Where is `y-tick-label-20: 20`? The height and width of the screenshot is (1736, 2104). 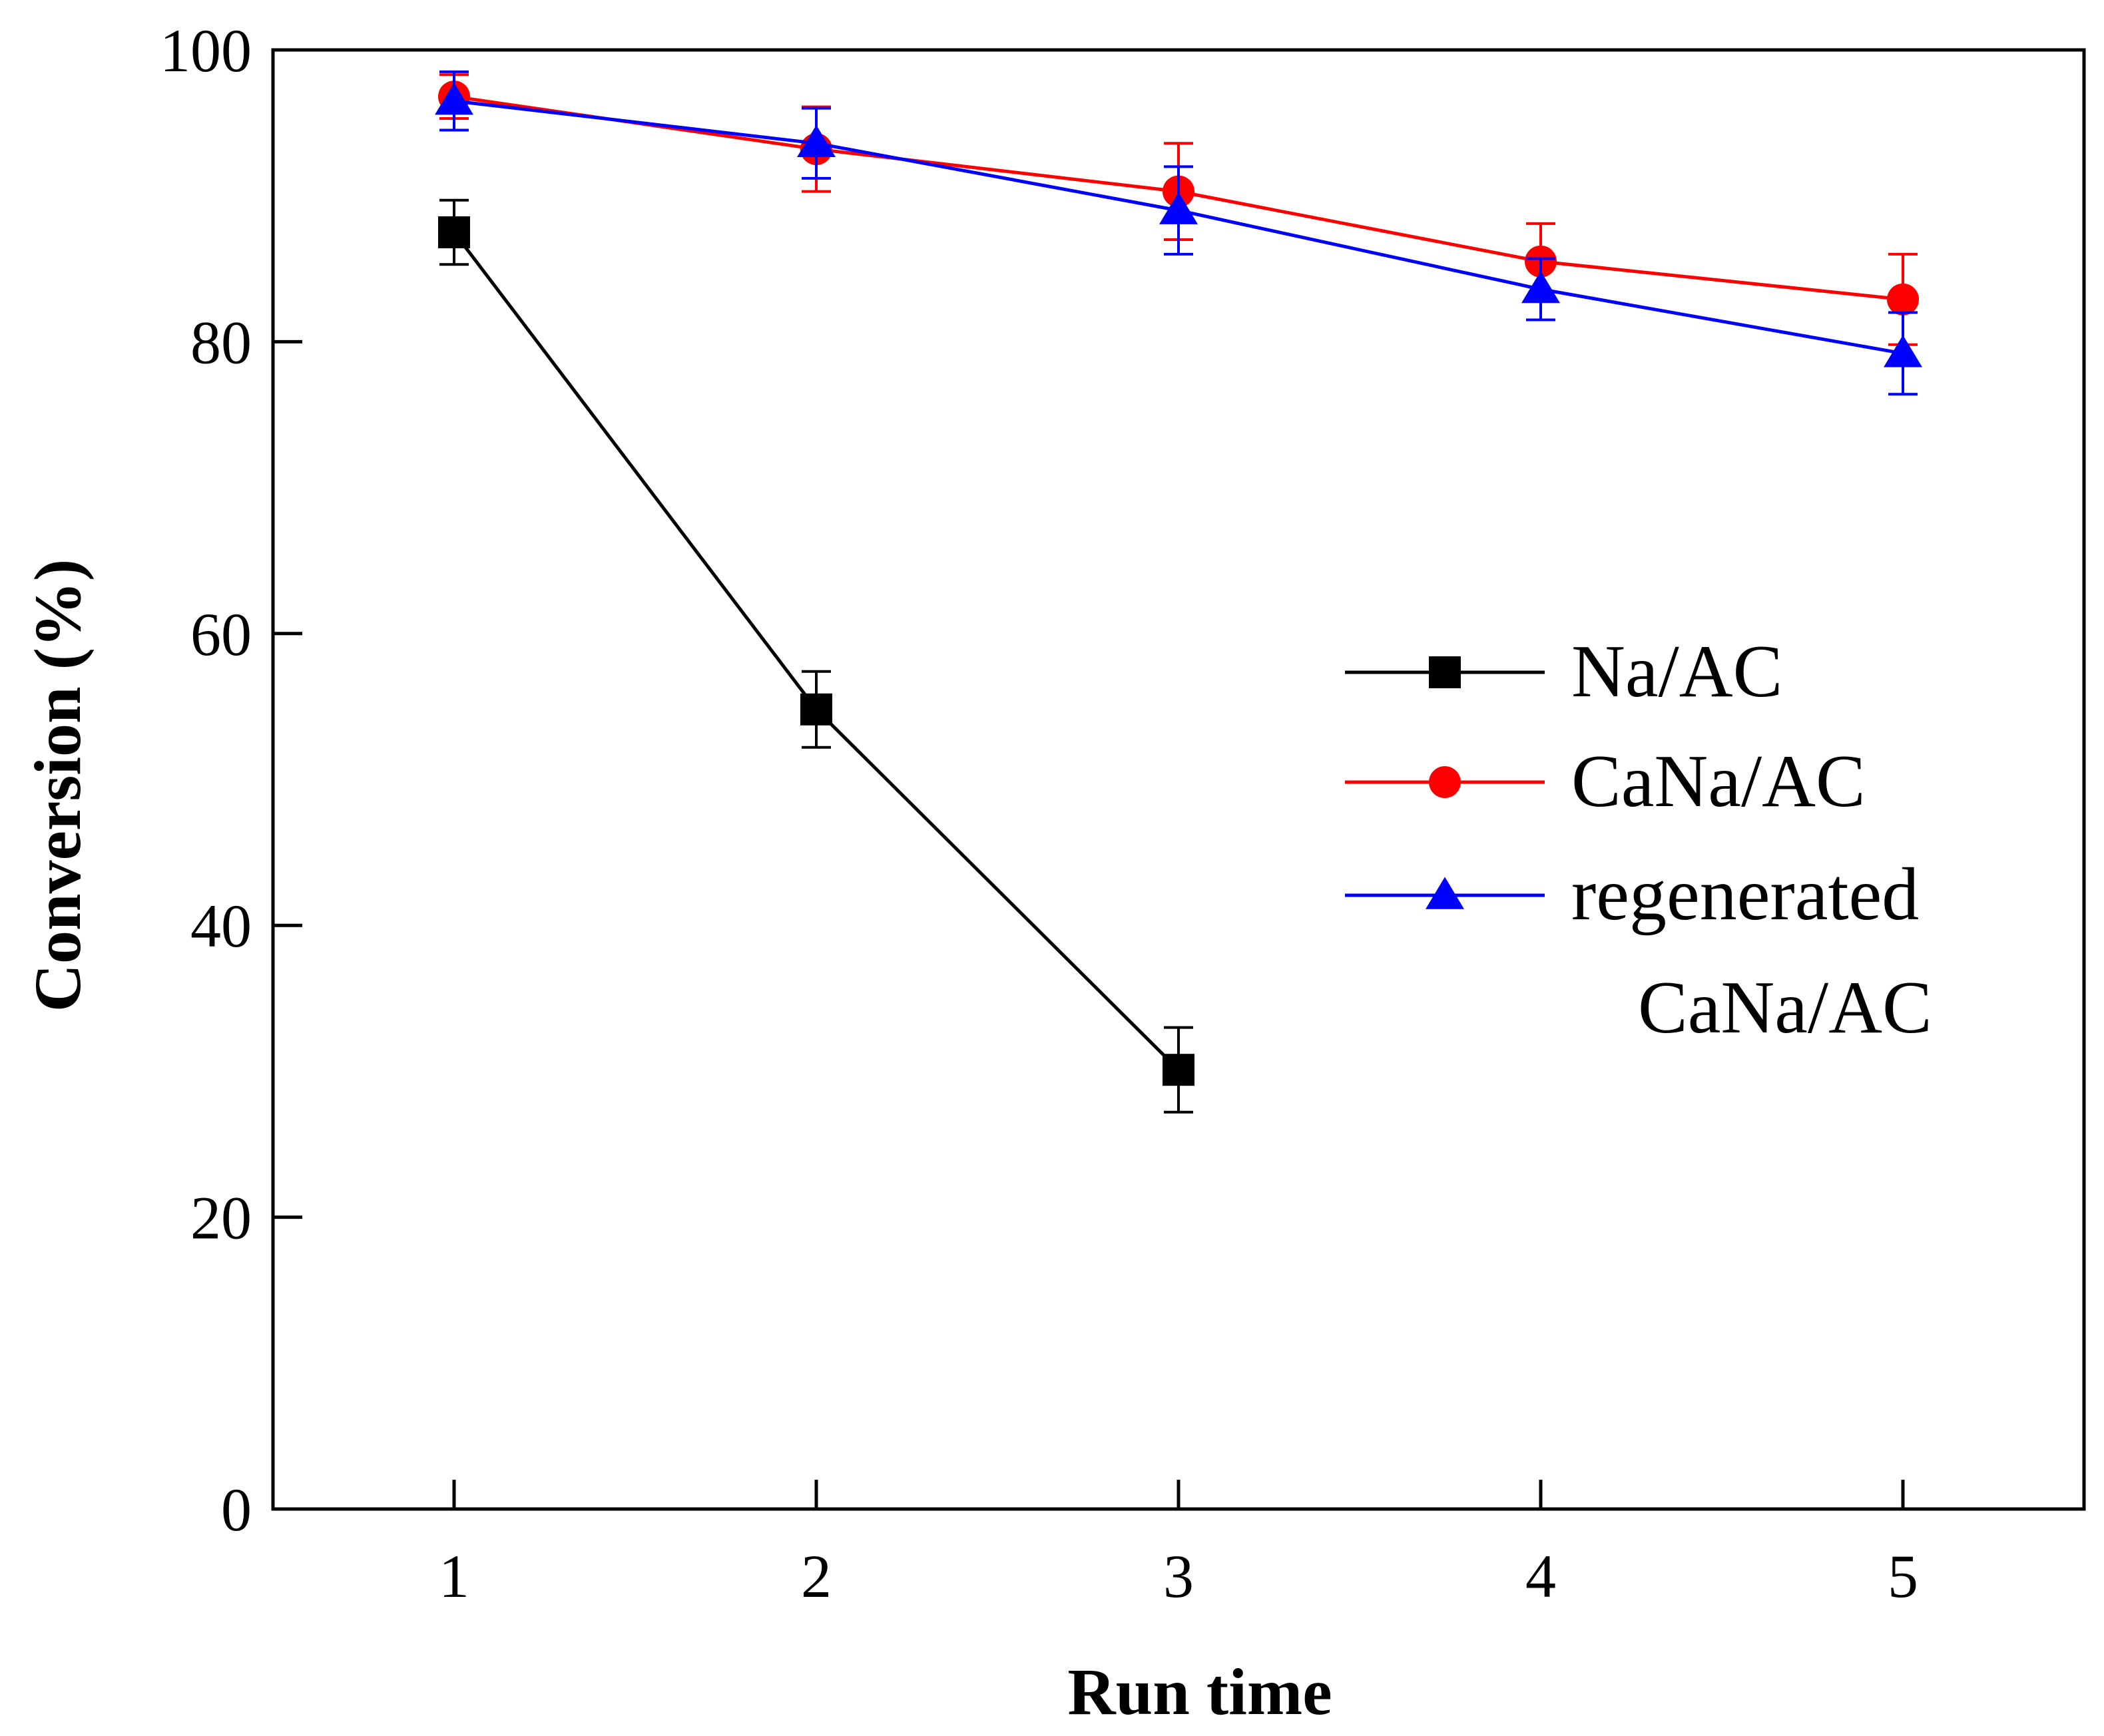 y-tick-label-20: 20 is located at coordinates (221, 1218).